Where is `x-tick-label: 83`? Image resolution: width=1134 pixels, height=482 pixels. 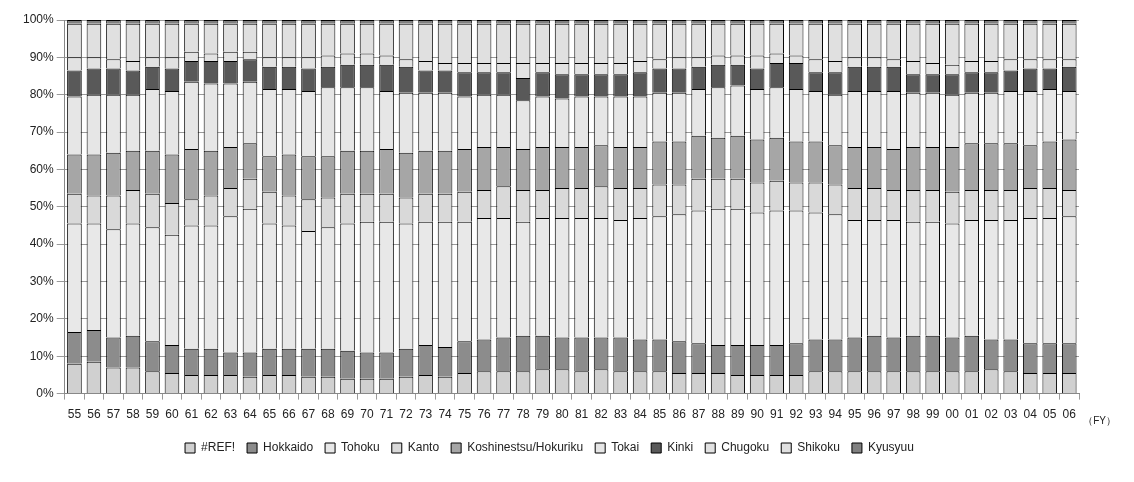 x-tick-label: 83 is located at coordinates (620, 414).